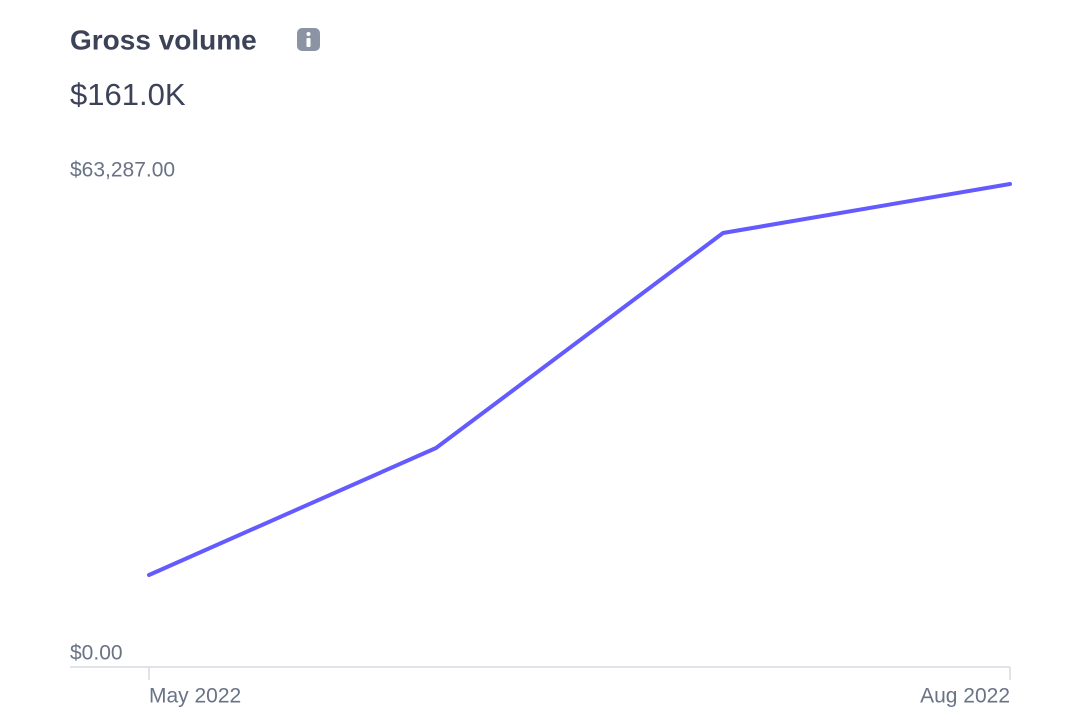 The width and height of the screenshot is (1080, 728). I want to click on x-tick-label: May 2022, so click(195, 696).